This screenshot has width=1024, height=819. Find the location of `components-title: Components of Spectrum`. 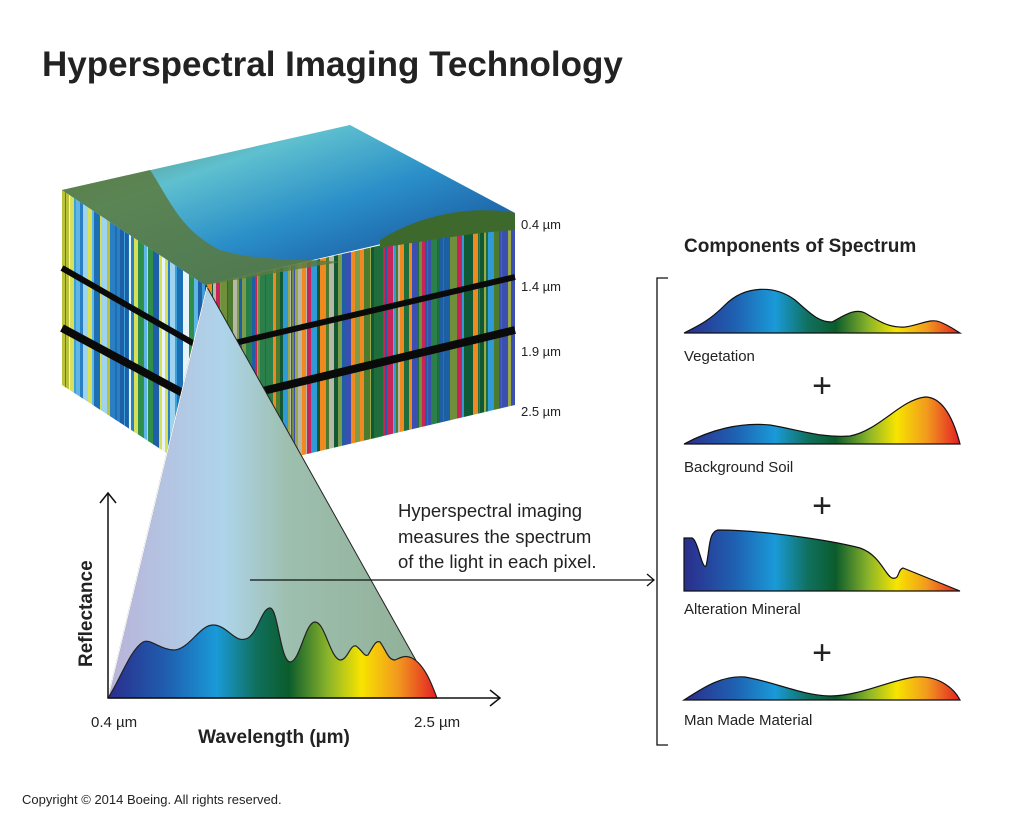

components-title: Components of Spectrum is located at coordinates (800, 246).